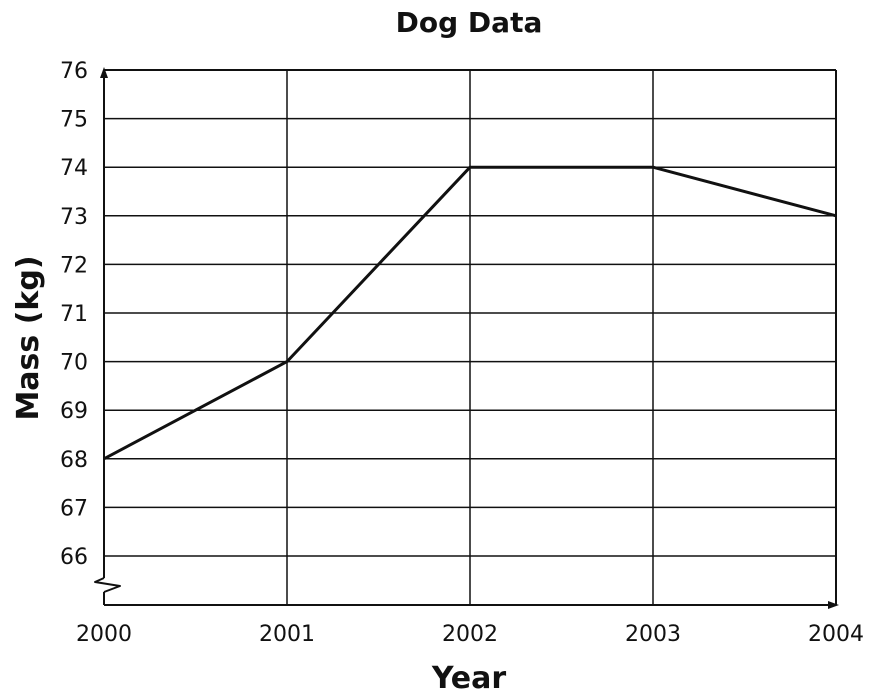 Image resolution: width=871 pixels, height=693 pixels. Describe the element at coordinates (74, 217) in the screenshot. I see `y-tick-label: 73` at that location.